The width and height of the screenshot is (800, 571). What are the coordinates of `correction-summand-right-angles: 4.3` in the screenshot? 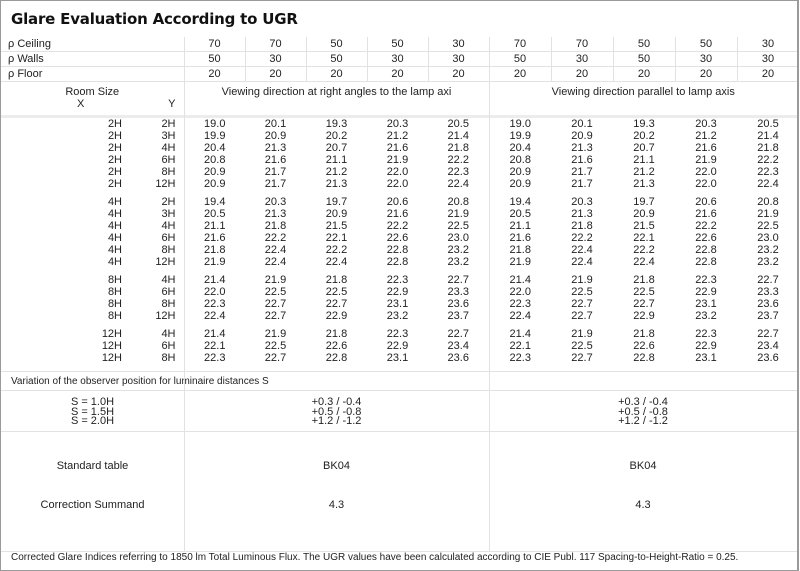 It's located at (336, 505).